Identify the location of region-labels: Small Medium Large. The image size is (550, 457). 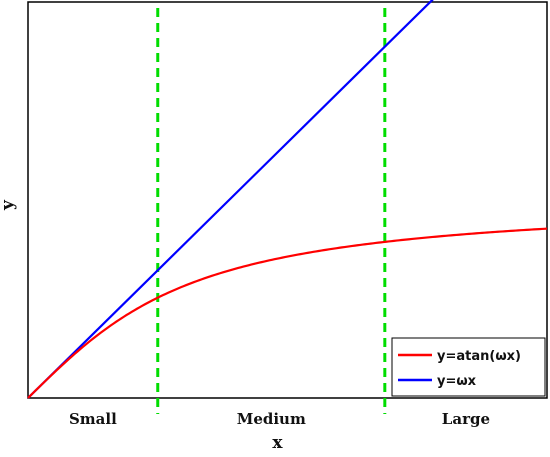
(279, 419).